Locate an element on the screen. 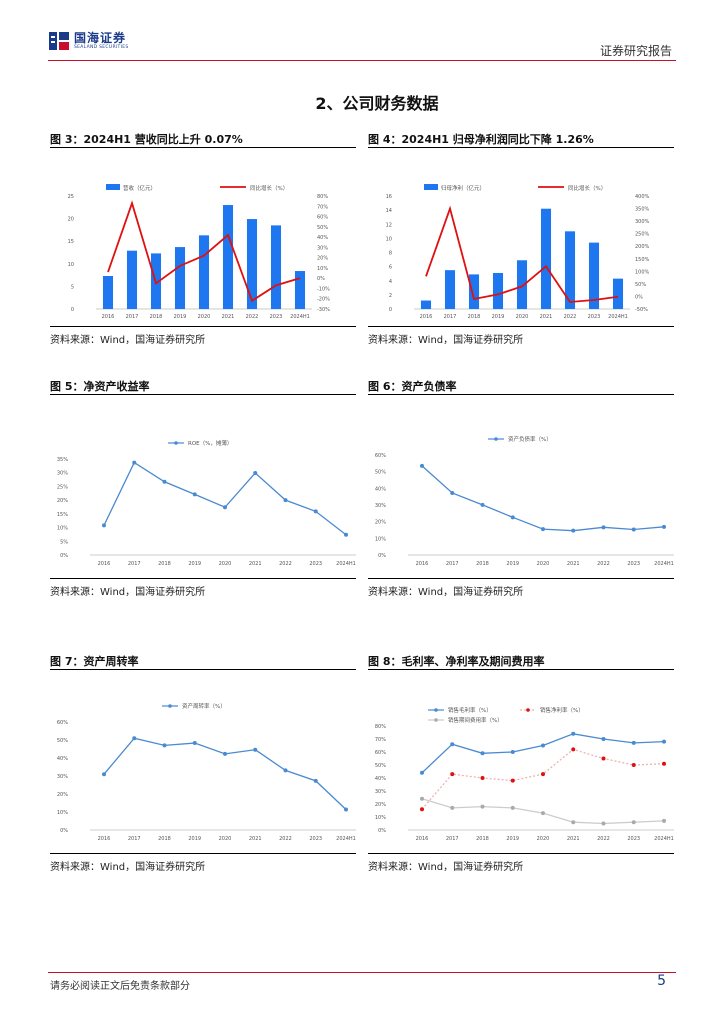  company-logo: 国海证券 SEALAND SECURITIES is located at coordinates (88, 41).